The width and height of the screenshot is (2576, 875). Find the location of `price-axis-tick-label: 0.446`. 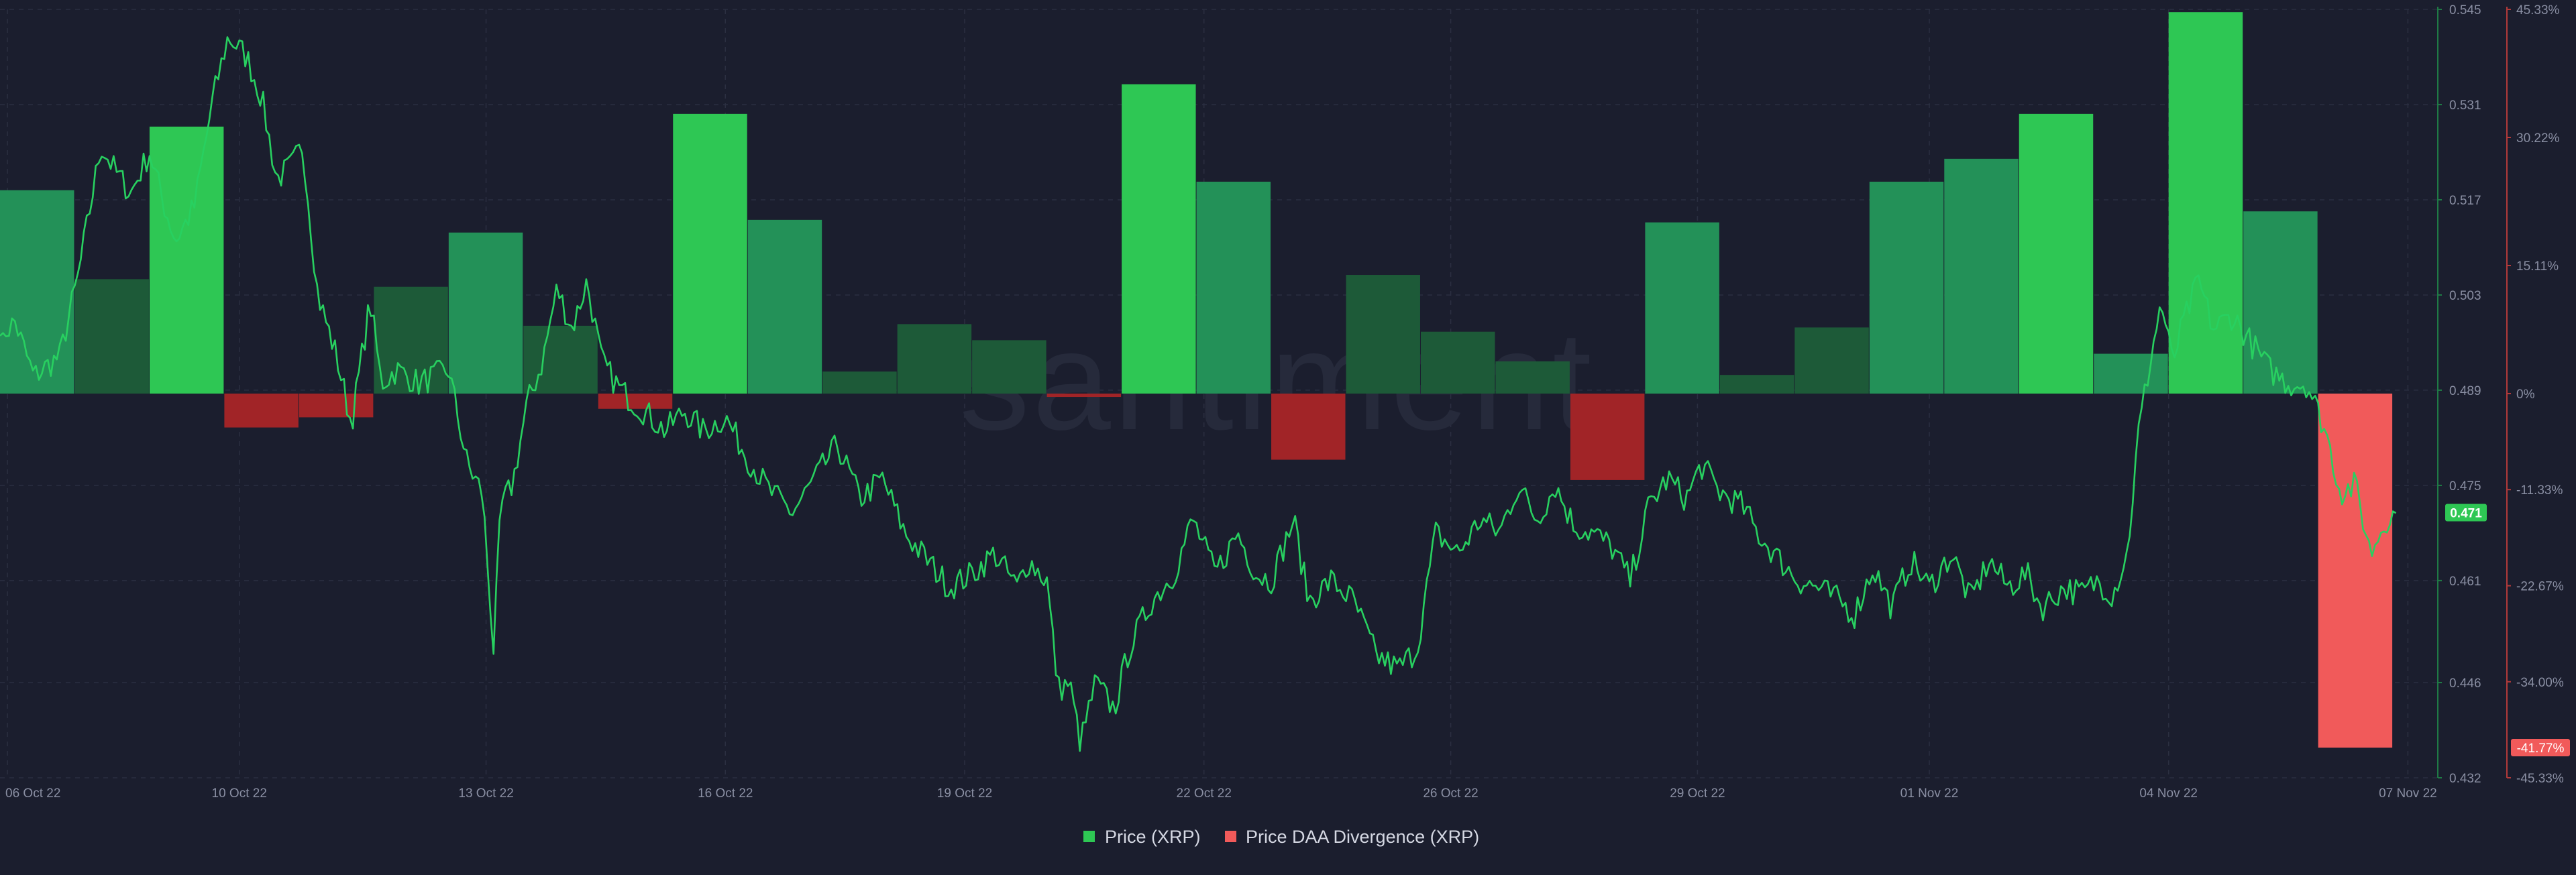

price-axis-tick-label: 0.446 is located at coordinates (2465, 684).